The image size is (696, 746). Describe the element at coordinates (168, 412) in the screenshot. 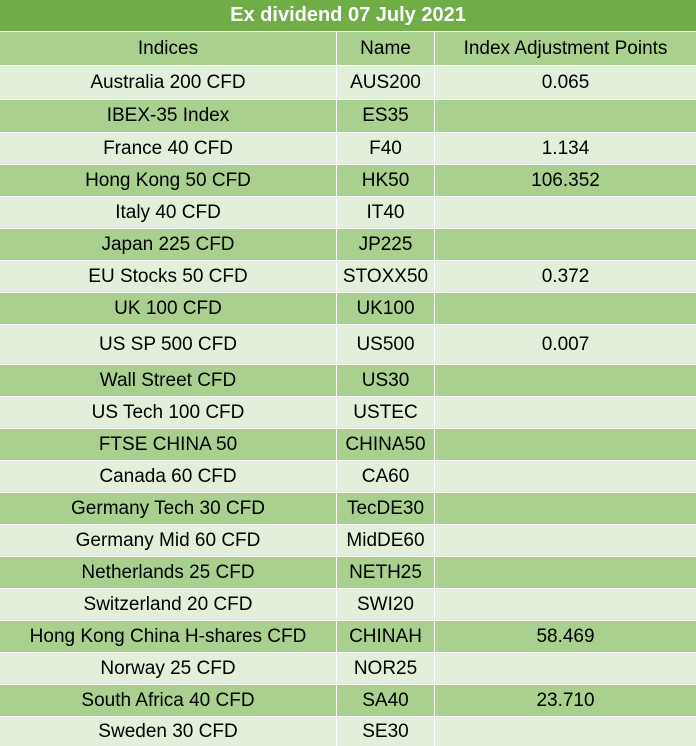

I see `index-cell: US Tech 100 CFD` at that location.